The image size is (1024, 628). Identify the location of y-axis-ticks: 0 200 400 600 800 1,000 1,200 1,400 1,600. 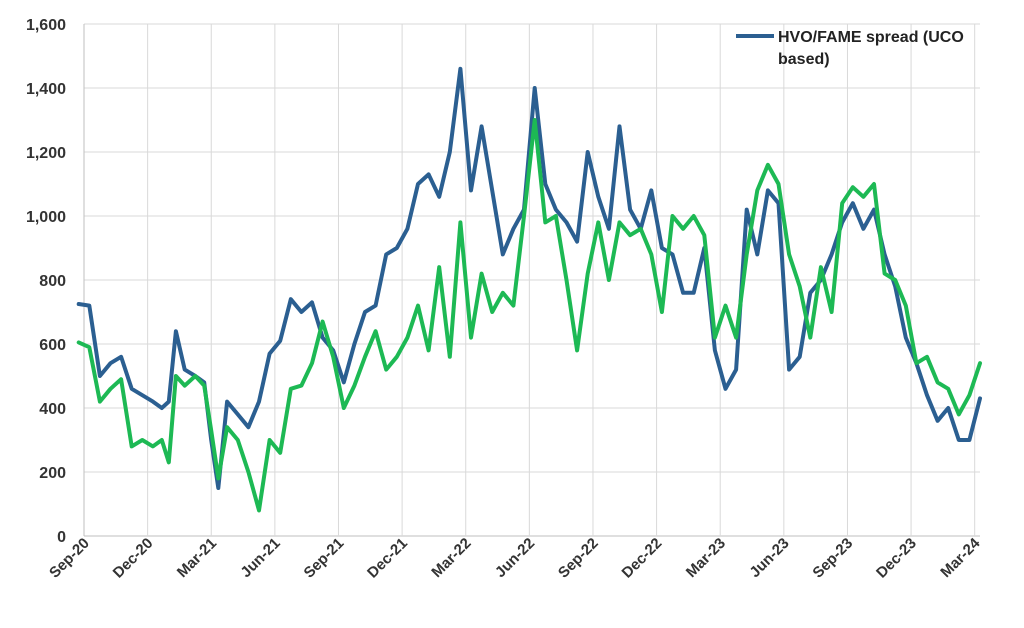
(46, 281).